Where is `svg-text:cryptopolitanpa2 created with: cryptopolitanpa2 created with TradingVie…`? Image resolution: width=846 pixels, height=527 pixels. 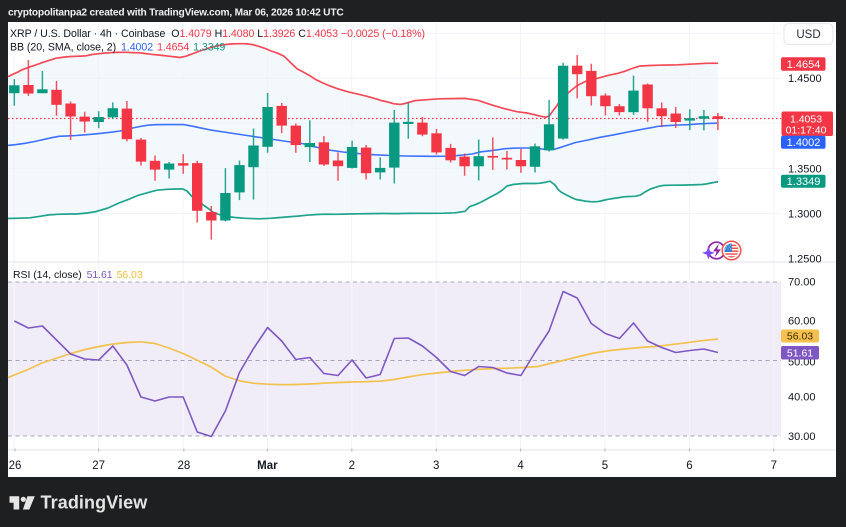 svg-text:cryptopolitanpa2 created with: cryptopolitanpa2 created with TradingVie… is located at coordinates (176, 13).